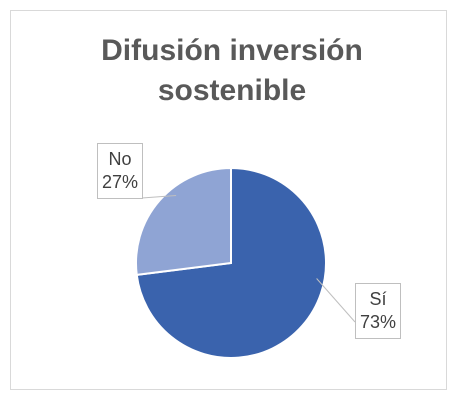 This screenshot has width=451, height=405. Describe the element at coordinates (120, 182) in the screenshot. I see `data-label-value: 27%` at that location.